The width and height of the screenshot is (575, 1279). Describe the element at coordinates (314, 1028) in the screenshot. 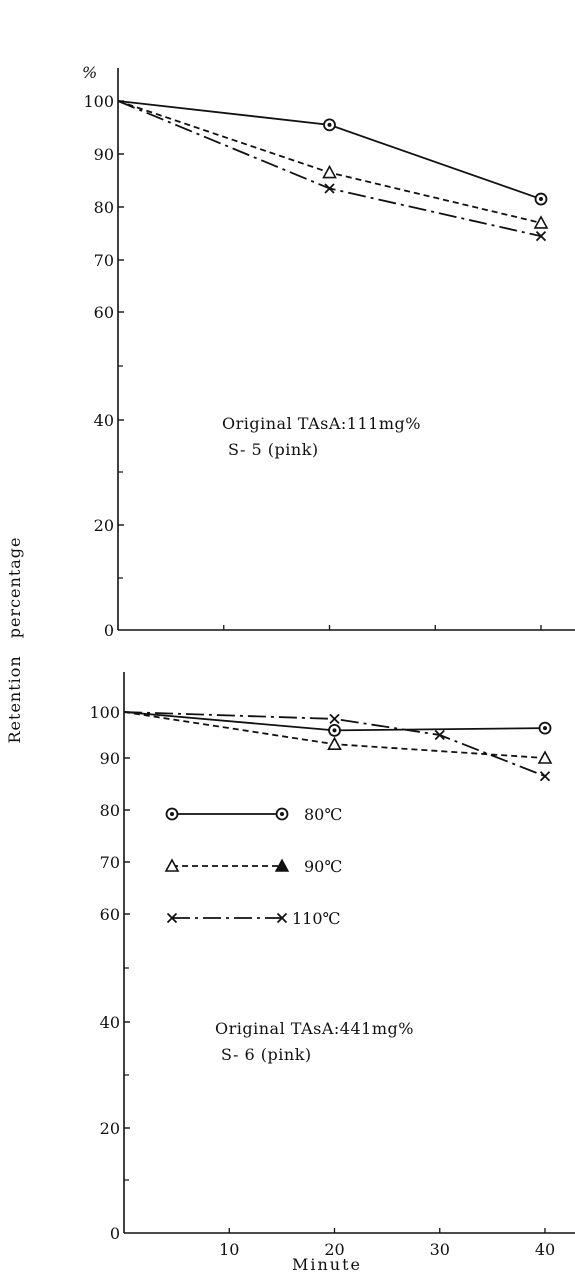

I see `annotation-original-tasa: Original TAsA:441mg%` at that location.